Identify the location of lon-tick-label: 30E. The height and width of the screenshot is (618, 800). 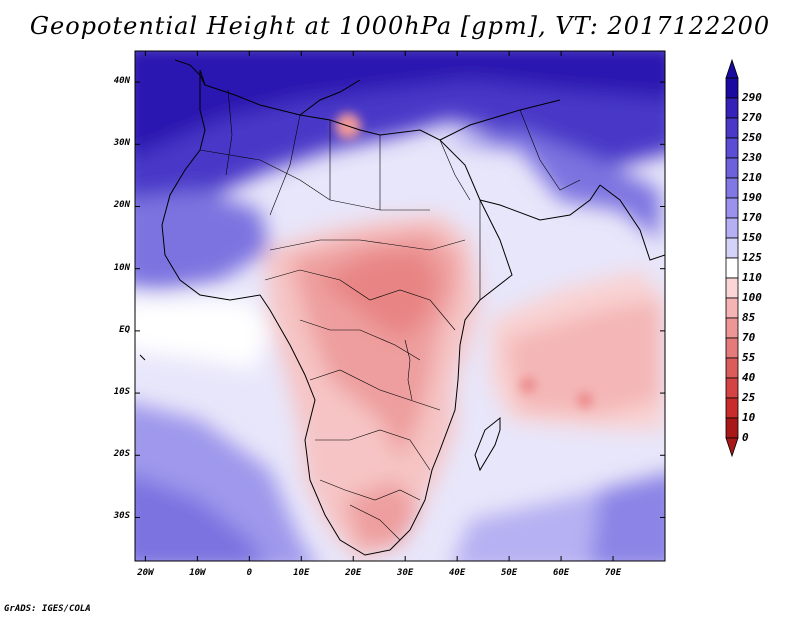
(405, 573).